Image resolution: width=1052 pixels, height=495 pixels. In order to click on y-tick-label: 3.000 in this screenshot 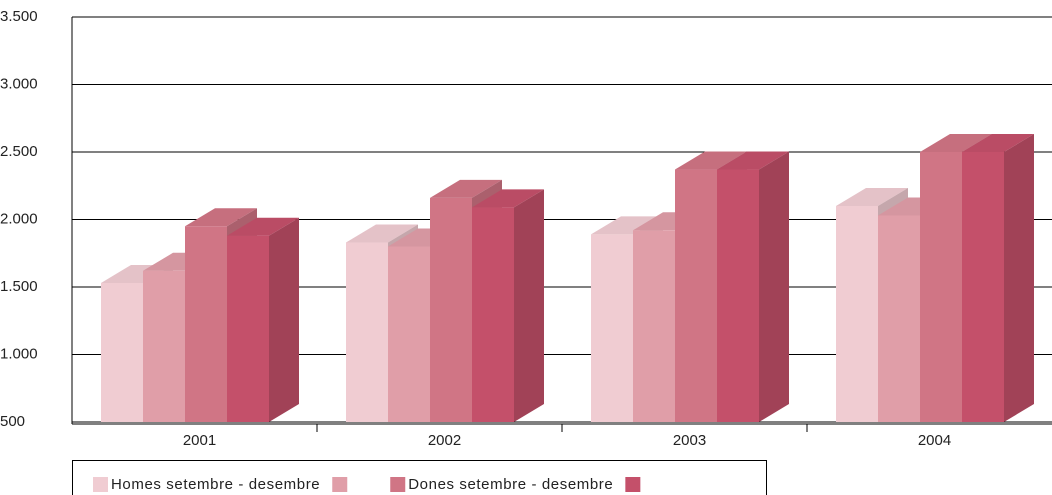, I will do `click(19, 83)`.